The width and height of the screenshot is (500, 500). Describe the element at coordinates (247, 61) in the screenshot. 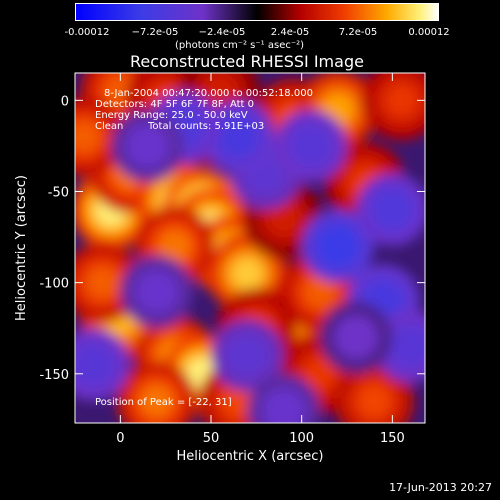

I see `chart-title: Reconstructed RHESSI Image` at that location.